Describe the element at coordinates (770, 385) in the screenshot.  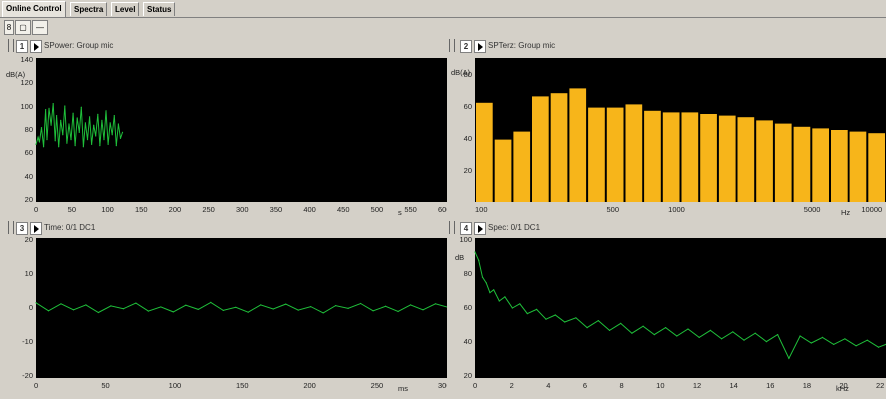
I see `x-tick-label: 16` at that location.